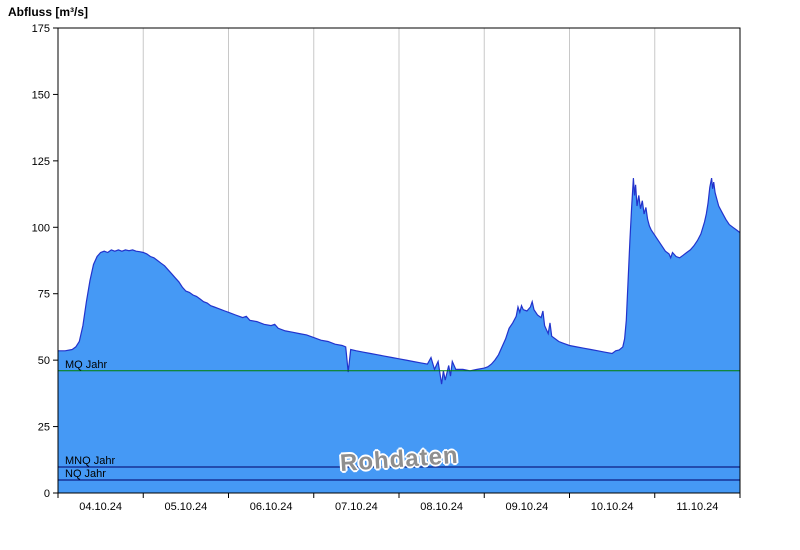  What do you see at coordinates (271, 507) in the screenshot?
I see `x-axis-date-label: 06.10.24` at bounding box center [271, 507].